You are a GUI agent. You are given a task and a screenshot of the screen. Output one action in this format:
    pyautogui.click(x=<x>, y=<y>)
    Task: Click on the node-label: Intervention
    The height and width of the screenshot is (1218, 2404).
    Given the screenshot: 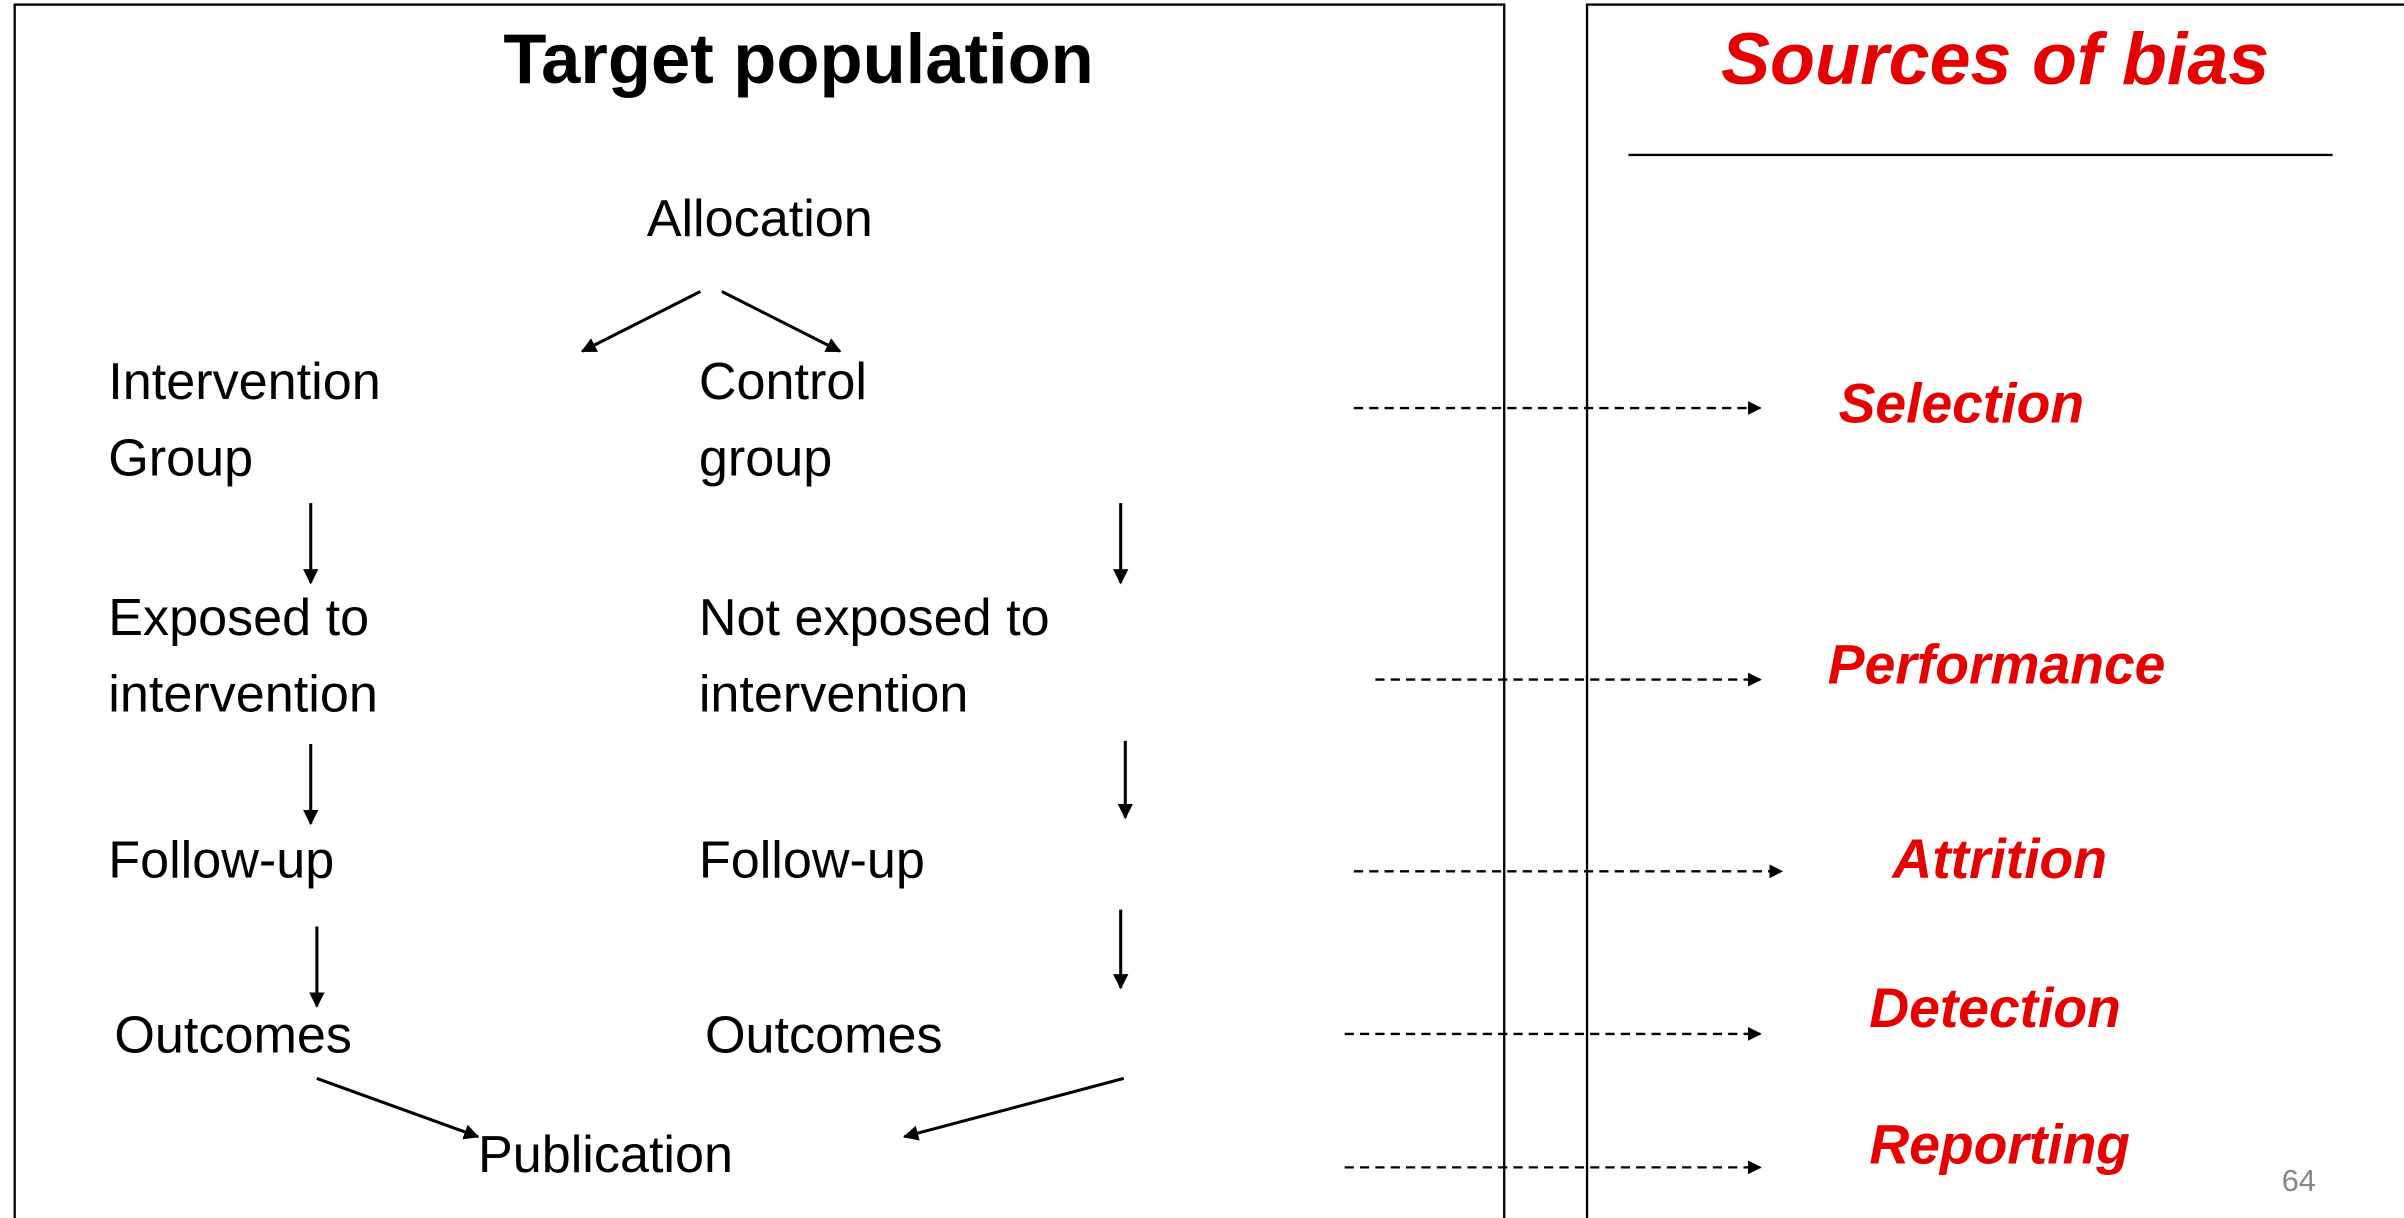 What is the action you would take?
    pyautogui.click(x=244, y=382)
    